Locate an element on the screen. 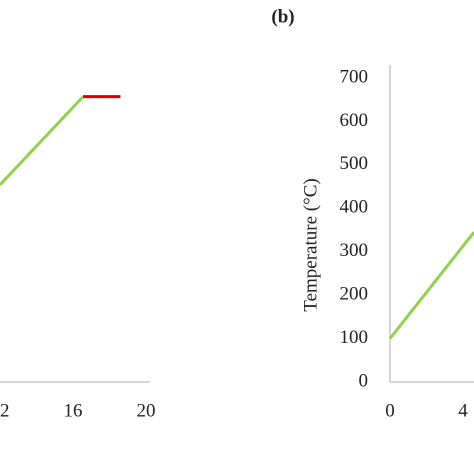 The width and height of the screenshot is (474, 474). y-tick-label: 0 is located at coordinates (364, 380).